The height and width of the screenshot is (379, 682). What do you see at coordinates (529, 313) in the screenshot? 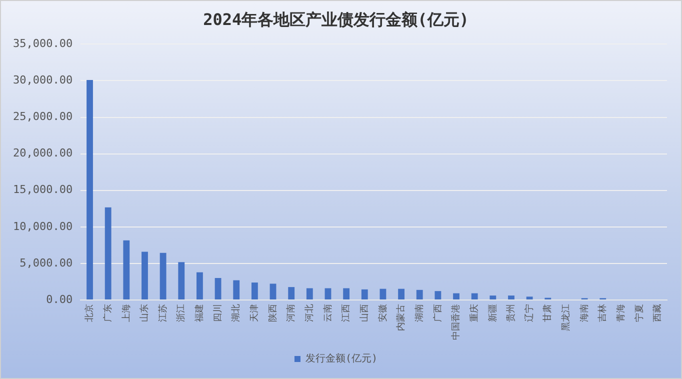
I see `x-tick-label: 辽宁` at bounding box center [529, 313].